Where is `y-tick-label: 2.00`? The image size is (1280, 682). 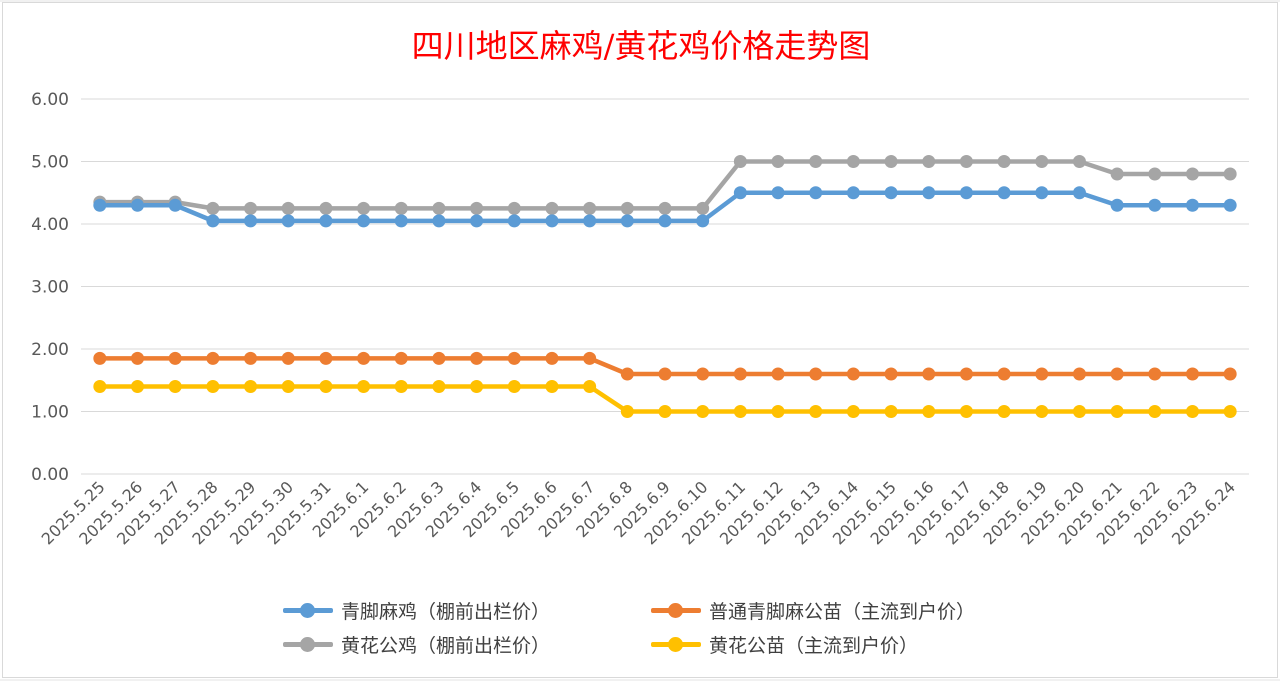
y-tick-label: 2.00 is located at coordinates (50, 350).